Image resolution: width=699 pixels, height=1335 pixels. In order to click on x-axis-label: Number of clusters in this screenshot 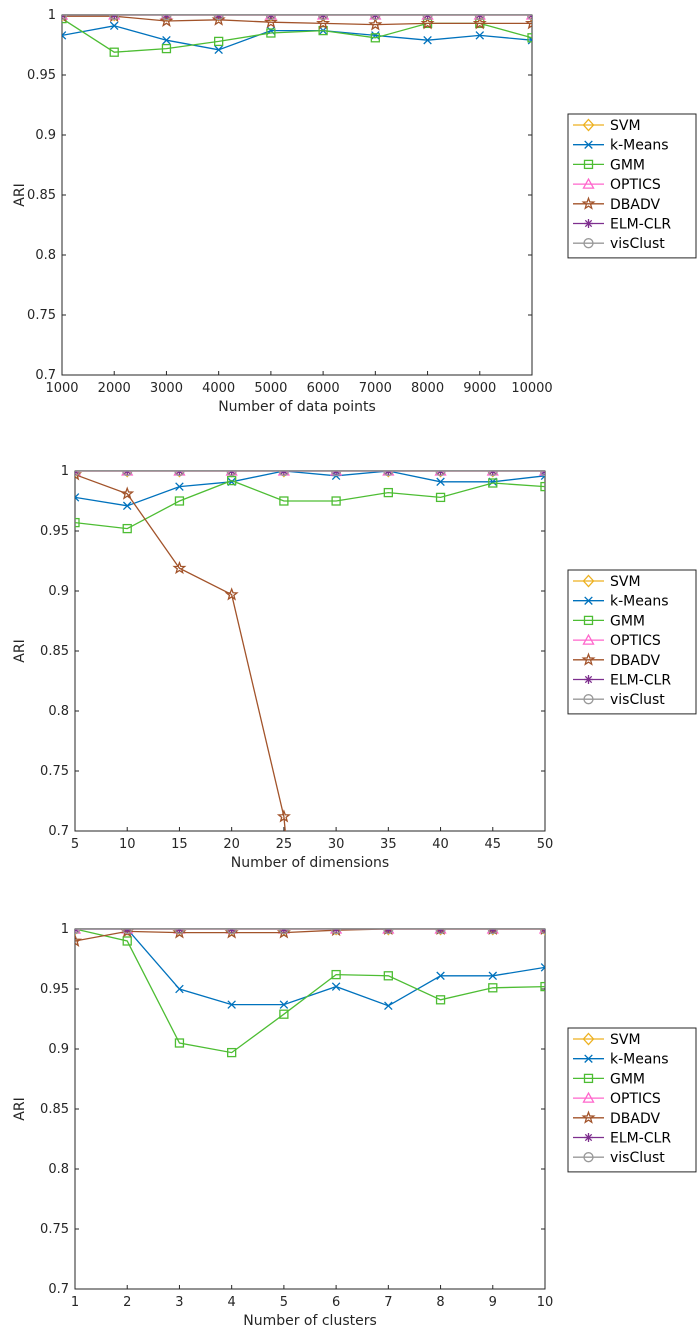, I will do `click(310, 1321)`.